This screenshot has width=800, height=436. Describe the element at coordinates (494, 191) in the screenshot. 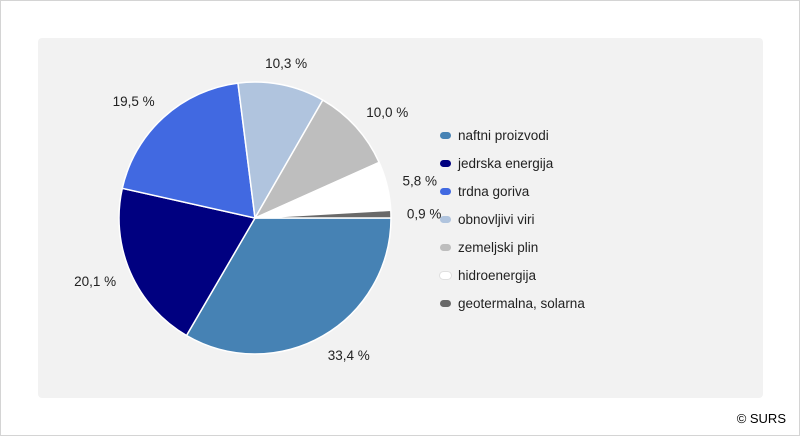

I see `legend-label: trdna goriva` at that location.